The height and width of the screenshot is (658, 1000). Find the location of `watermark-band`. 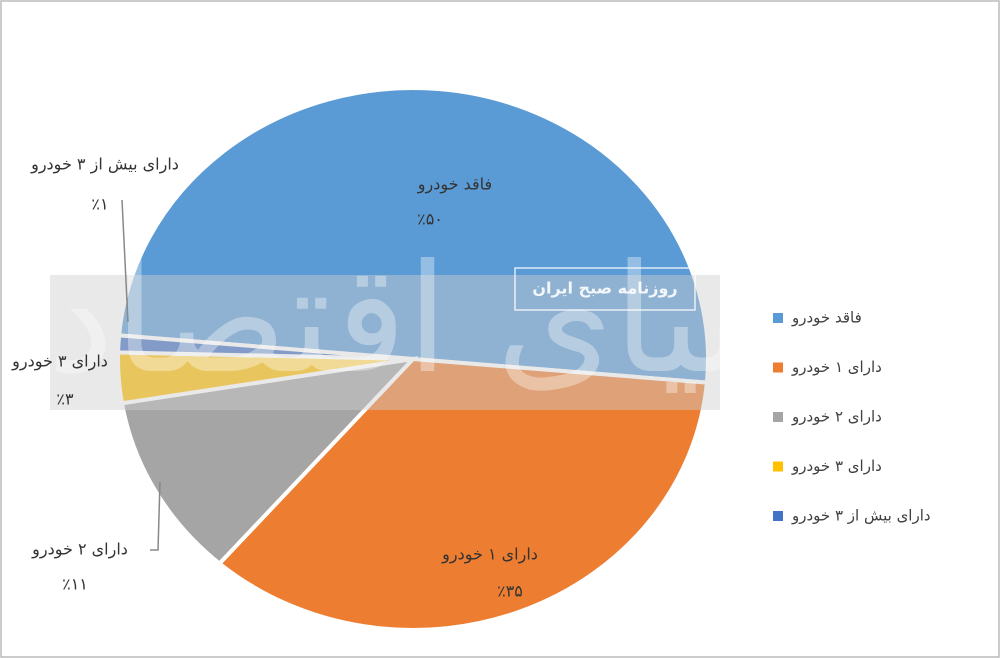

watermark-band is located at coordinates (385, 342).